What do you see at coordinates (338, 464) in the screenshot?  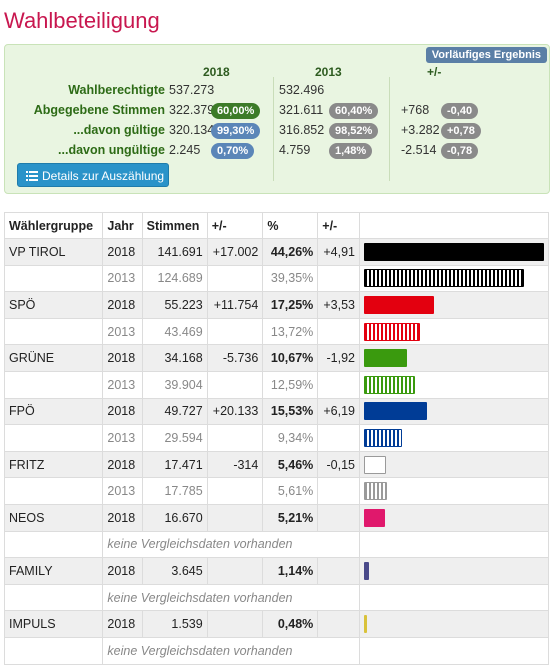 I see `percent-diff: -0,15` at bounding box center [338, 464].